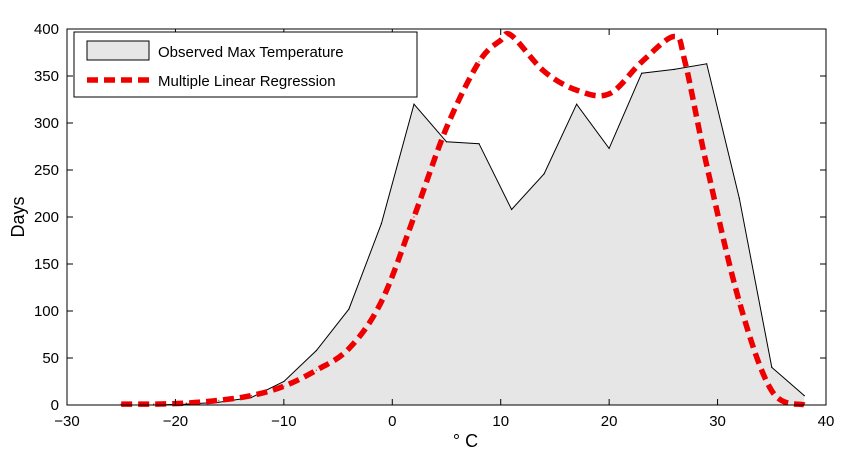 The height and width of the screenshot is (457, 862). What do you see at coordinates (251, 52) in the screenshot?
I see `legend-label-observed: Observed Max Temperature` at bounding box center [251, 52].